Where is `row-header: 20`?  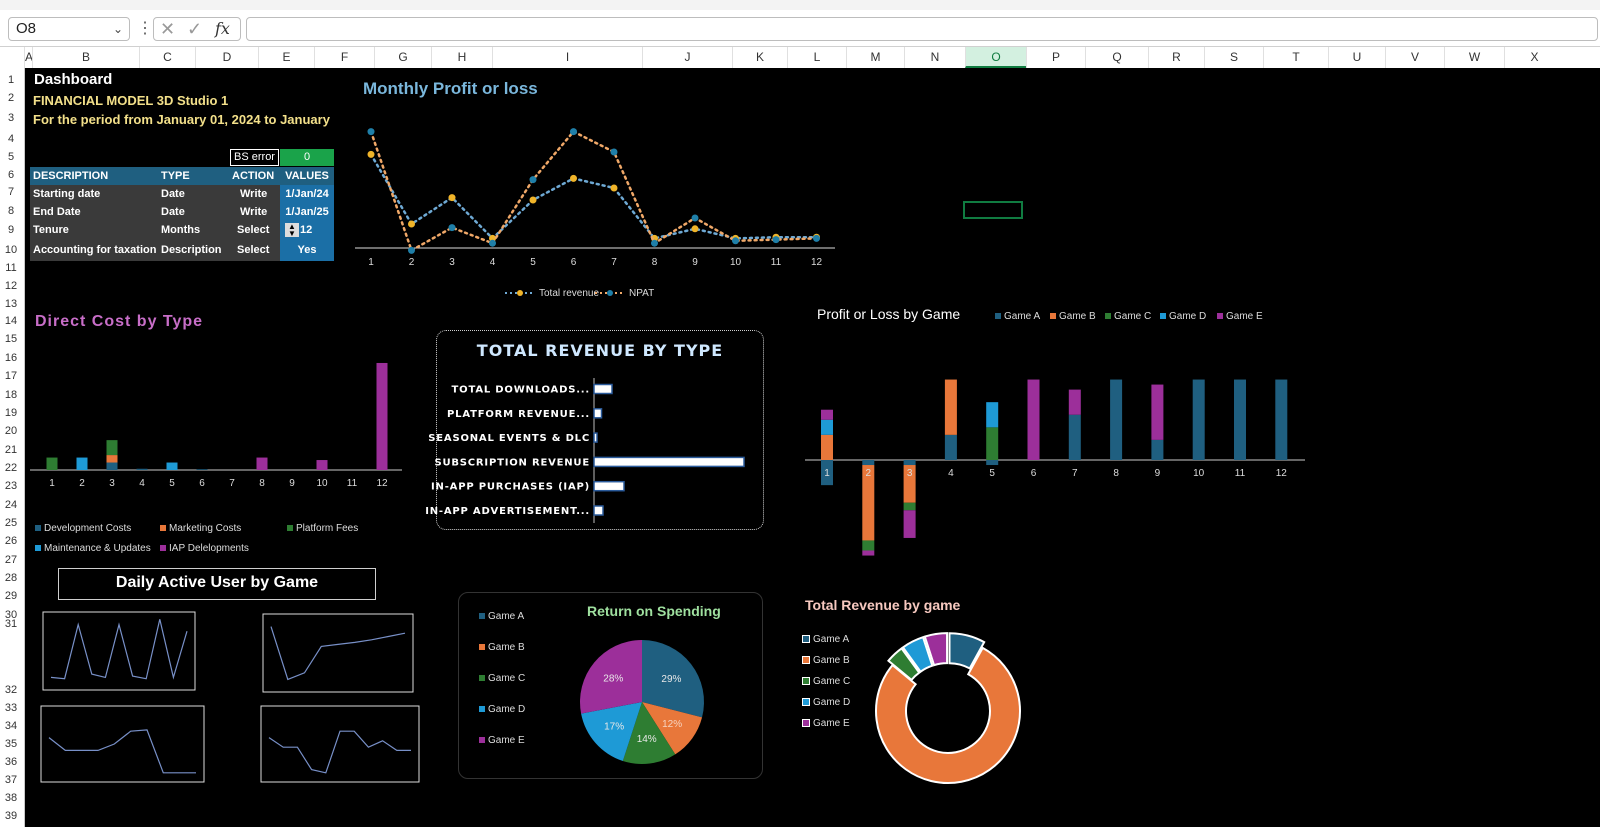
row-header: 20 is located at coordinates (11, 431).